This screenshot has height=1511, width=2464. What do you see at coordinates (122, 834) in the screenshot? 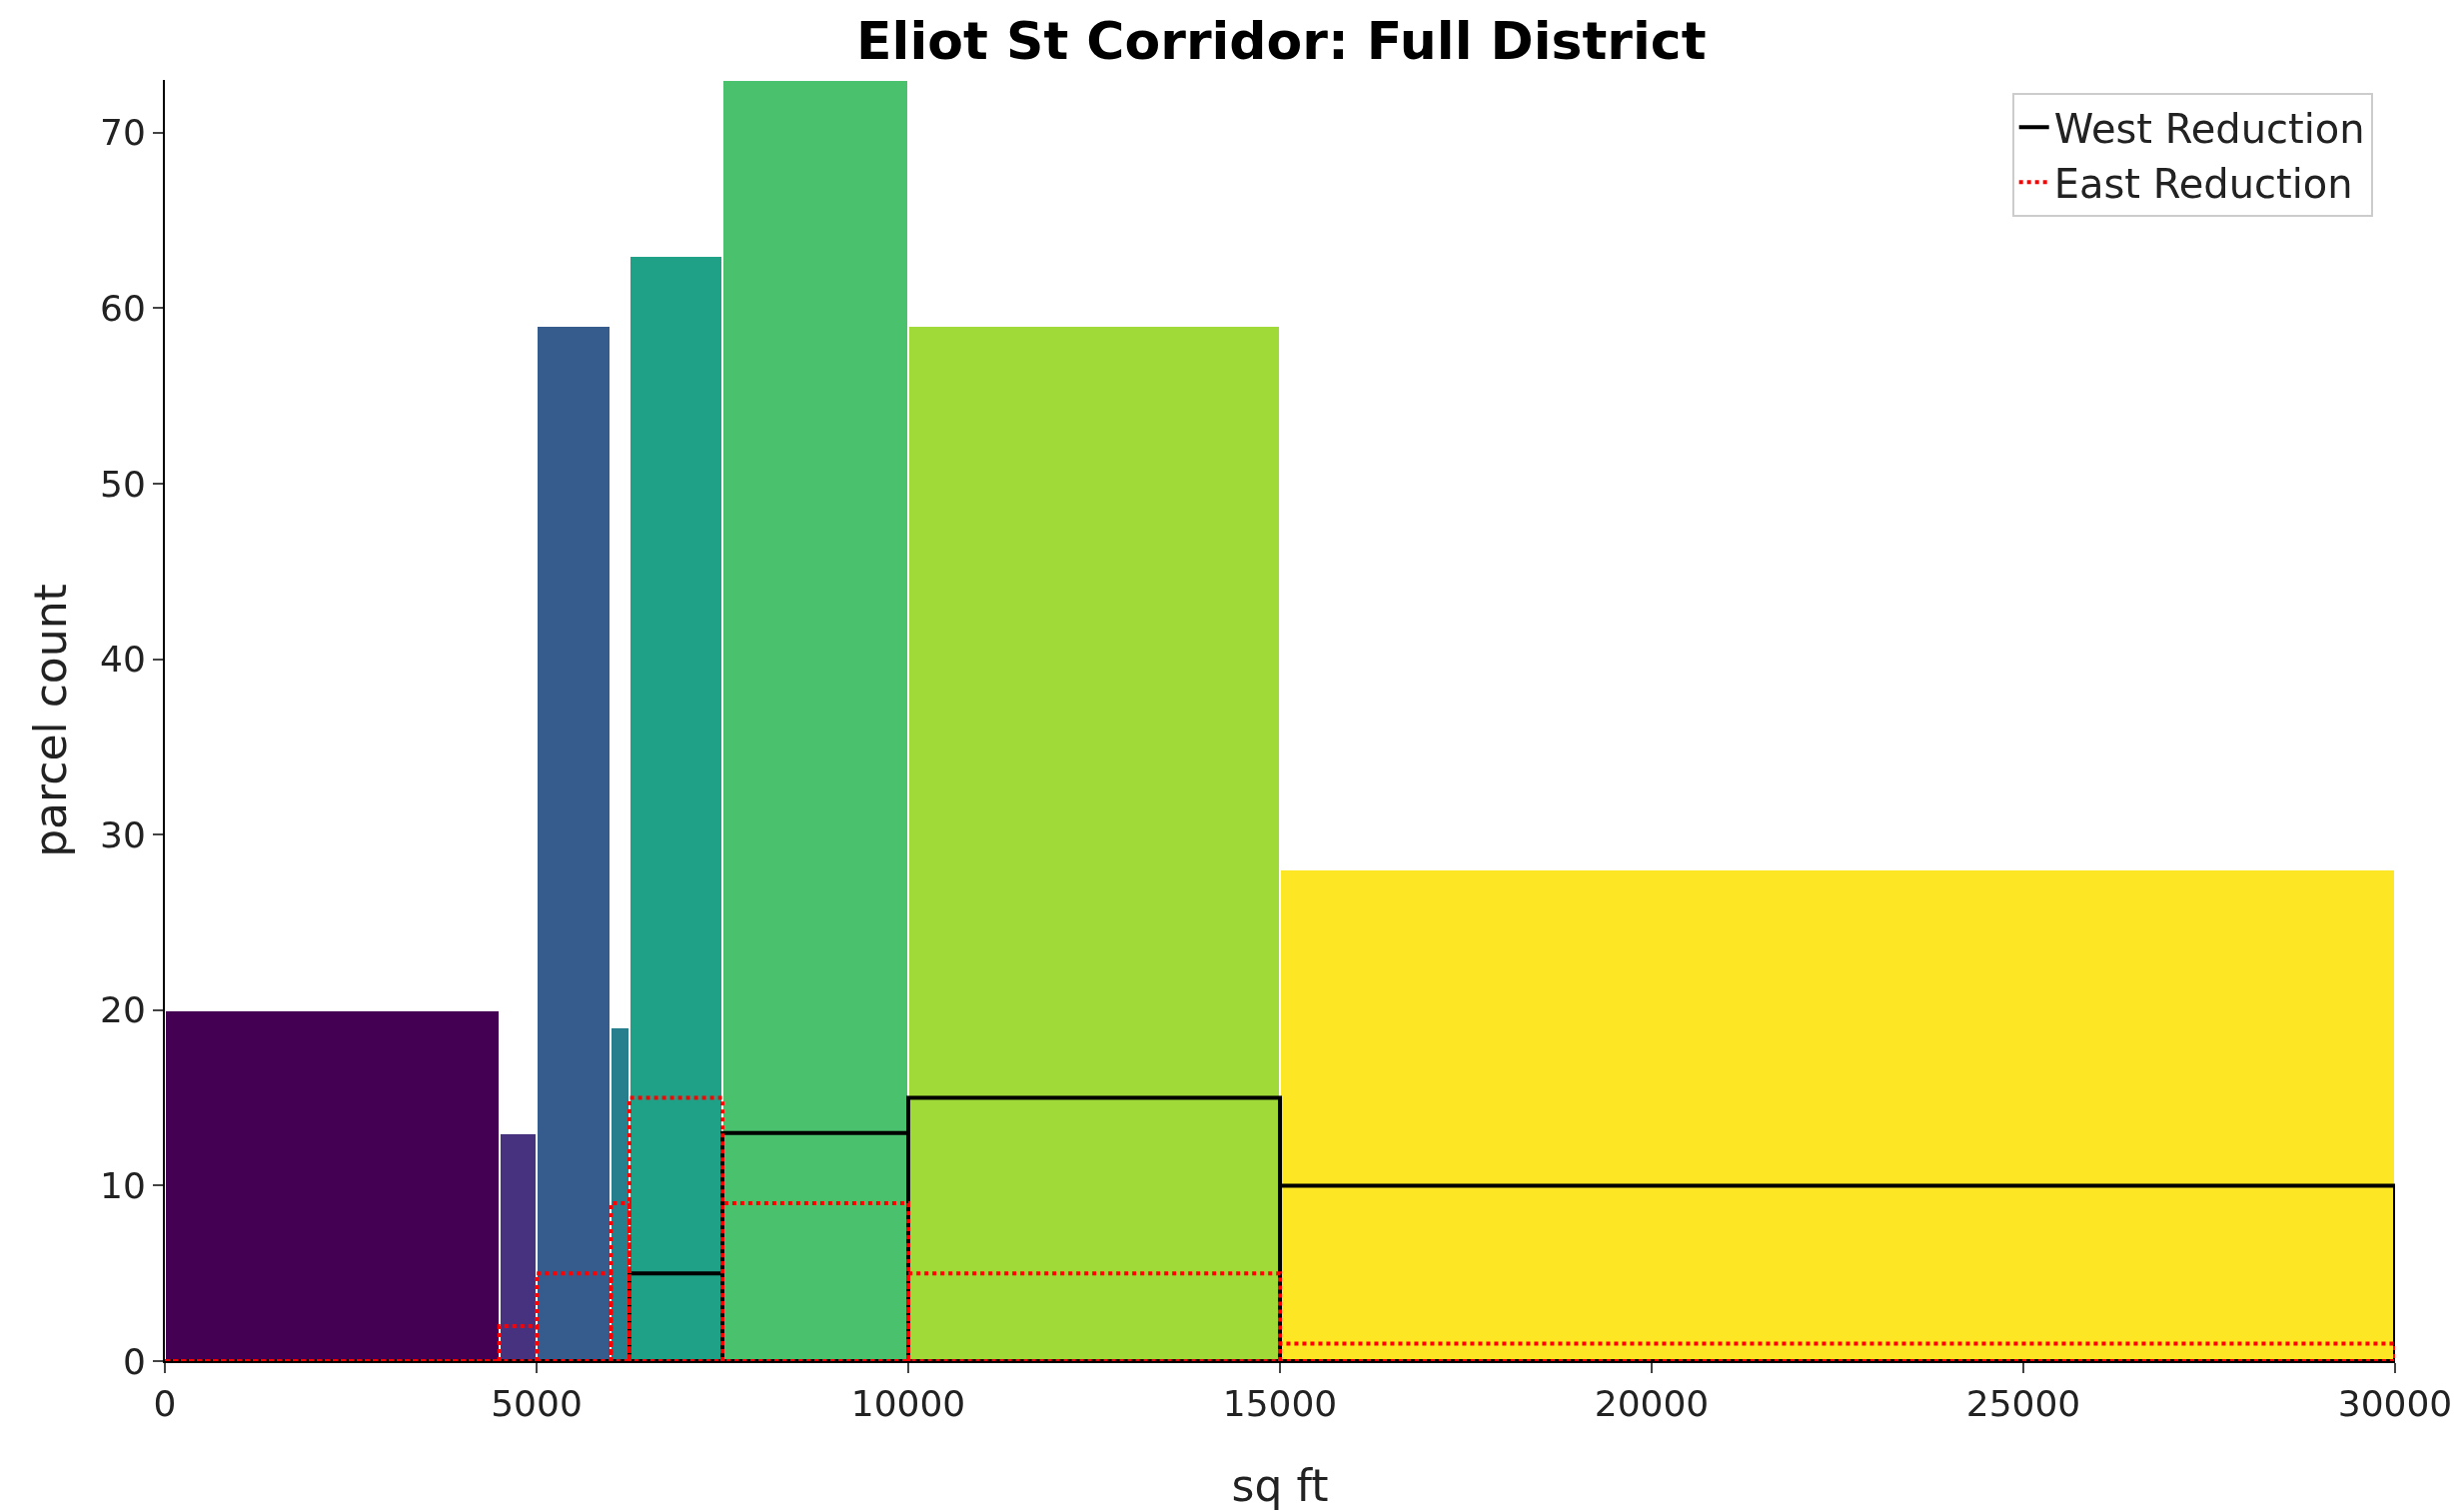
I see `y-tick-label: 30` at bounding box center [122, 834].